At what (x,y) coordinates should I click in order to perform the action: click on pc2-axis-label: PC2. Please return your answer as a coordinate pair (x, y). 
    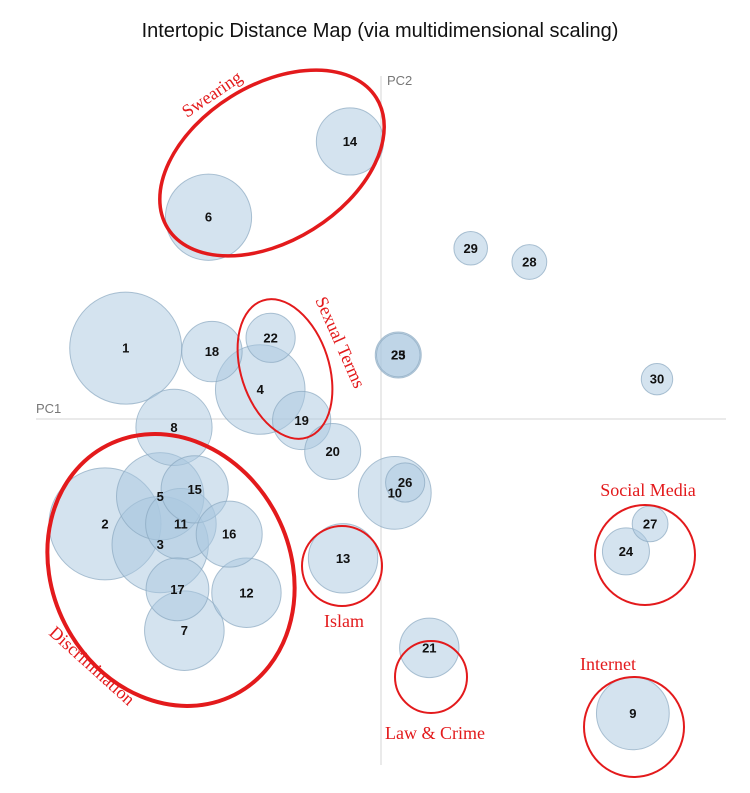
    Looking at the image, I should click on (399, 80).